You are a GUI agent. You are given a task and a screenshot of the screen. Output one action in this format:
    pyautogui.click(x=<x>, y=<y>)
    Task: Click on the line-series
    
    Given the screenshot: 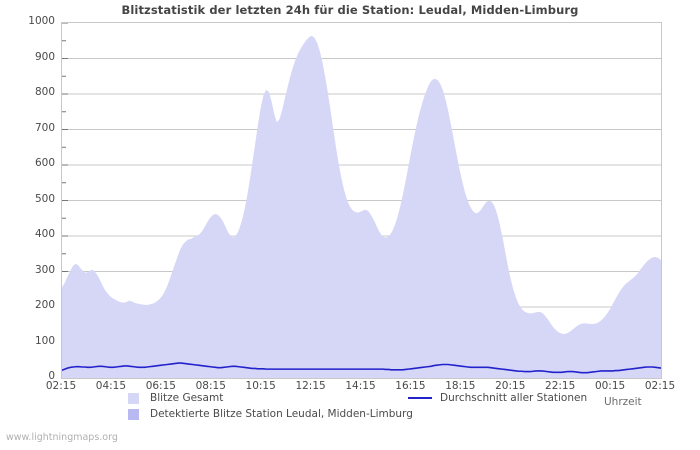 What is the action you would take?
    pyautogui.click(x=361, y=368)
    